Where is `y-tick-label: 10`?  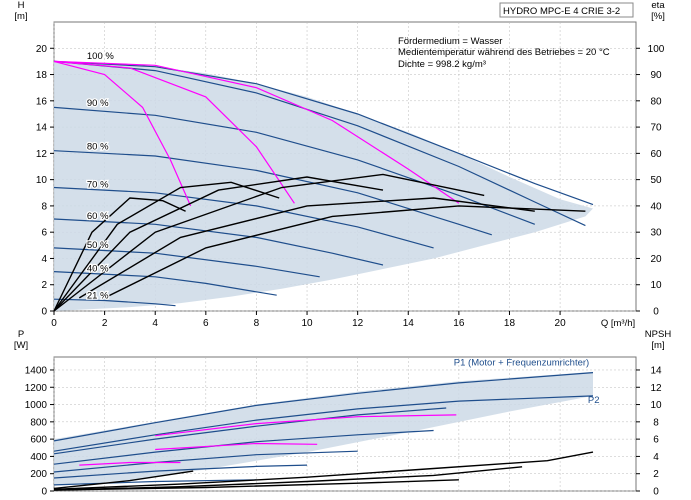 y-tick-label: 10 is located at coordinates (42, 180).